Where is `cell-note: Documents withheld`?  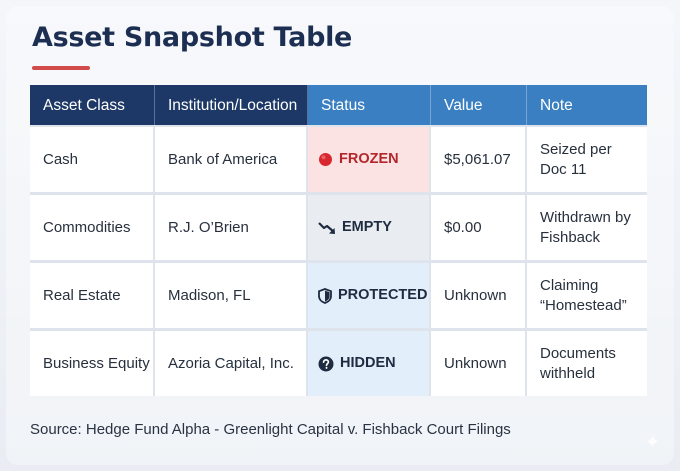 cell-note: Documents withheld is located at coordinates (587, 363).